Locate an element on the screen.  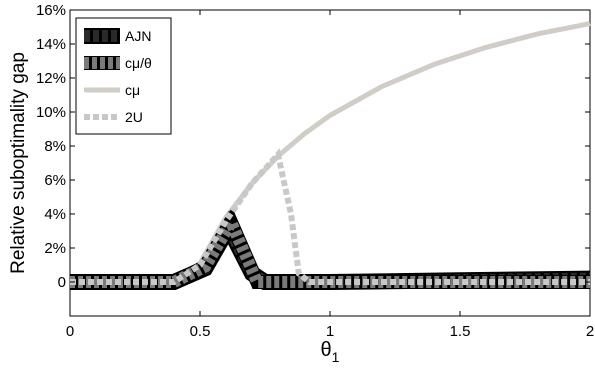
x-tick-label: 1.5 is located at coordinates (460, 331).